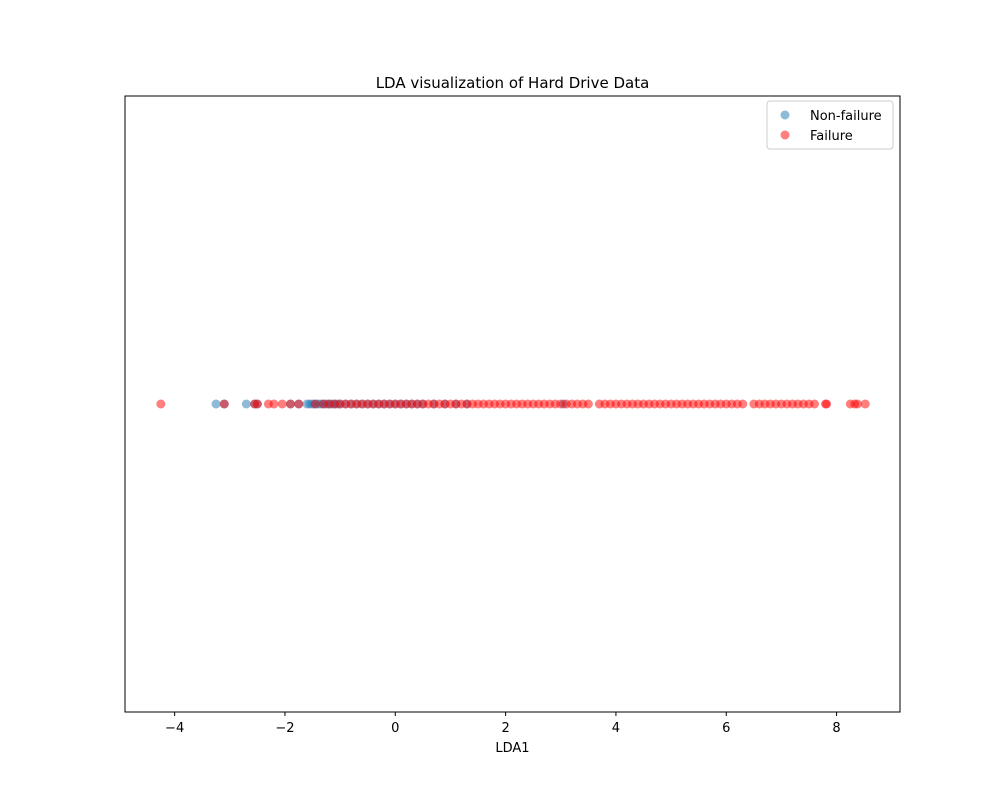 The width and height of the screenshot is (1000, 800). What do you see at coordinates (831, 136) in the screenshot?
I see `legend-label: Failure` at bounding box center [831, 136].